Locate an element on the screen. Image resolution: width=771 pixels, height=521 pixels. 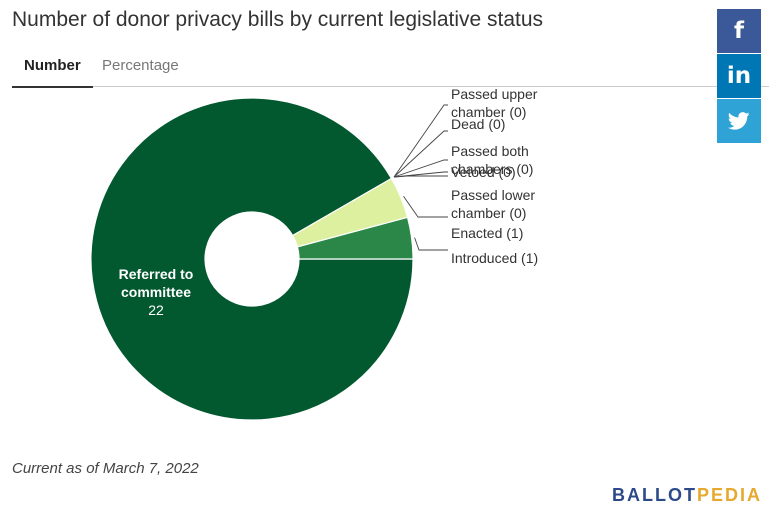
leader-line-introduced is located at coordinates (431, 244).